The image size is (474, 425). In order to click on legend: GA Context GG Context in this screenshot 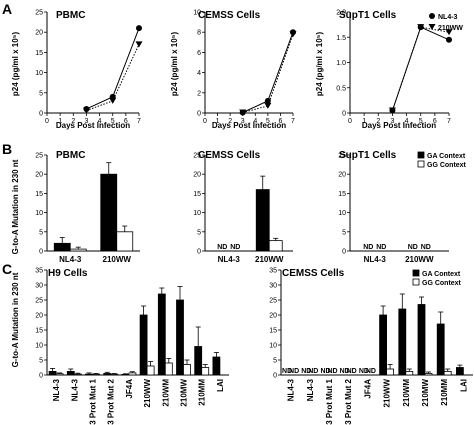, I will do `click(442, 160)`.